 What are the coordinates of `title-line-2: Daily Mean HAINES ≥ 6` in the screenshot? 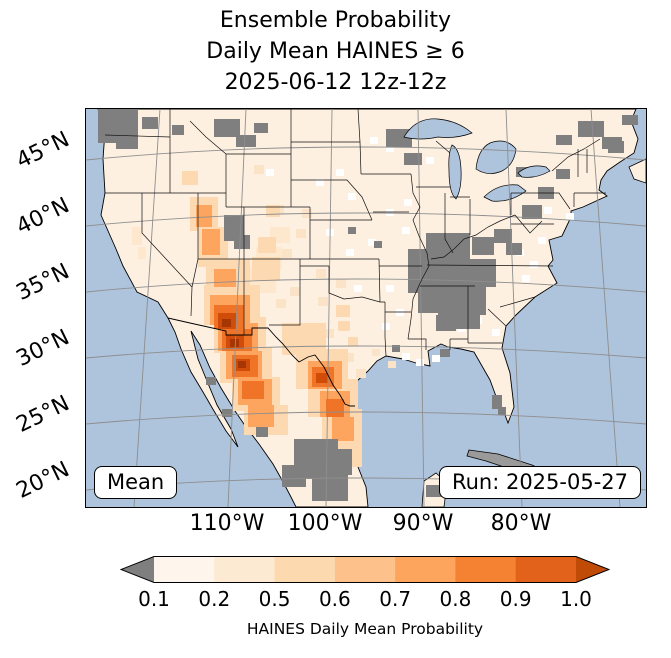 It's located at (335, 51).